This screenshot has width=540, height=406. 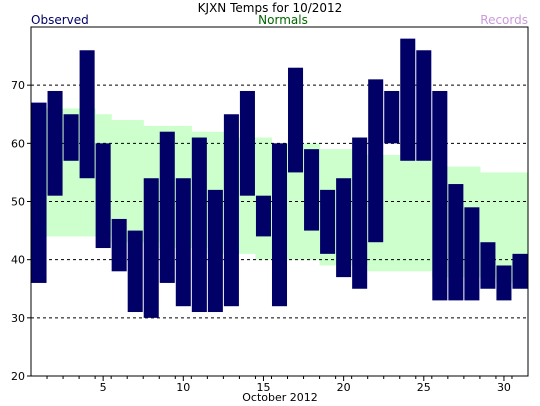 I want to click on x-tick-label-15: 15, so click(x=263, y=387).